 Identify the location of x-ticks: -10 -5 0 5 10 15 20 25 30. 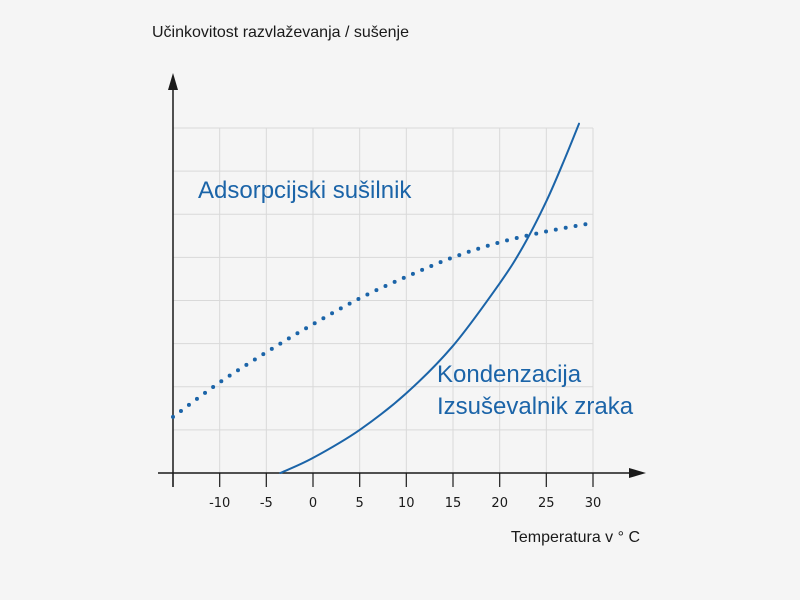
(387, 492).